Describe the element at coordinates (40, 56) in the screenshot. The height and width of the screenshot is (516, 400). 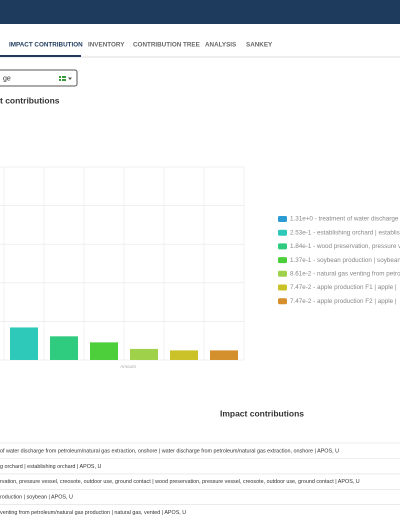
I see `tab-indicator` at that location.